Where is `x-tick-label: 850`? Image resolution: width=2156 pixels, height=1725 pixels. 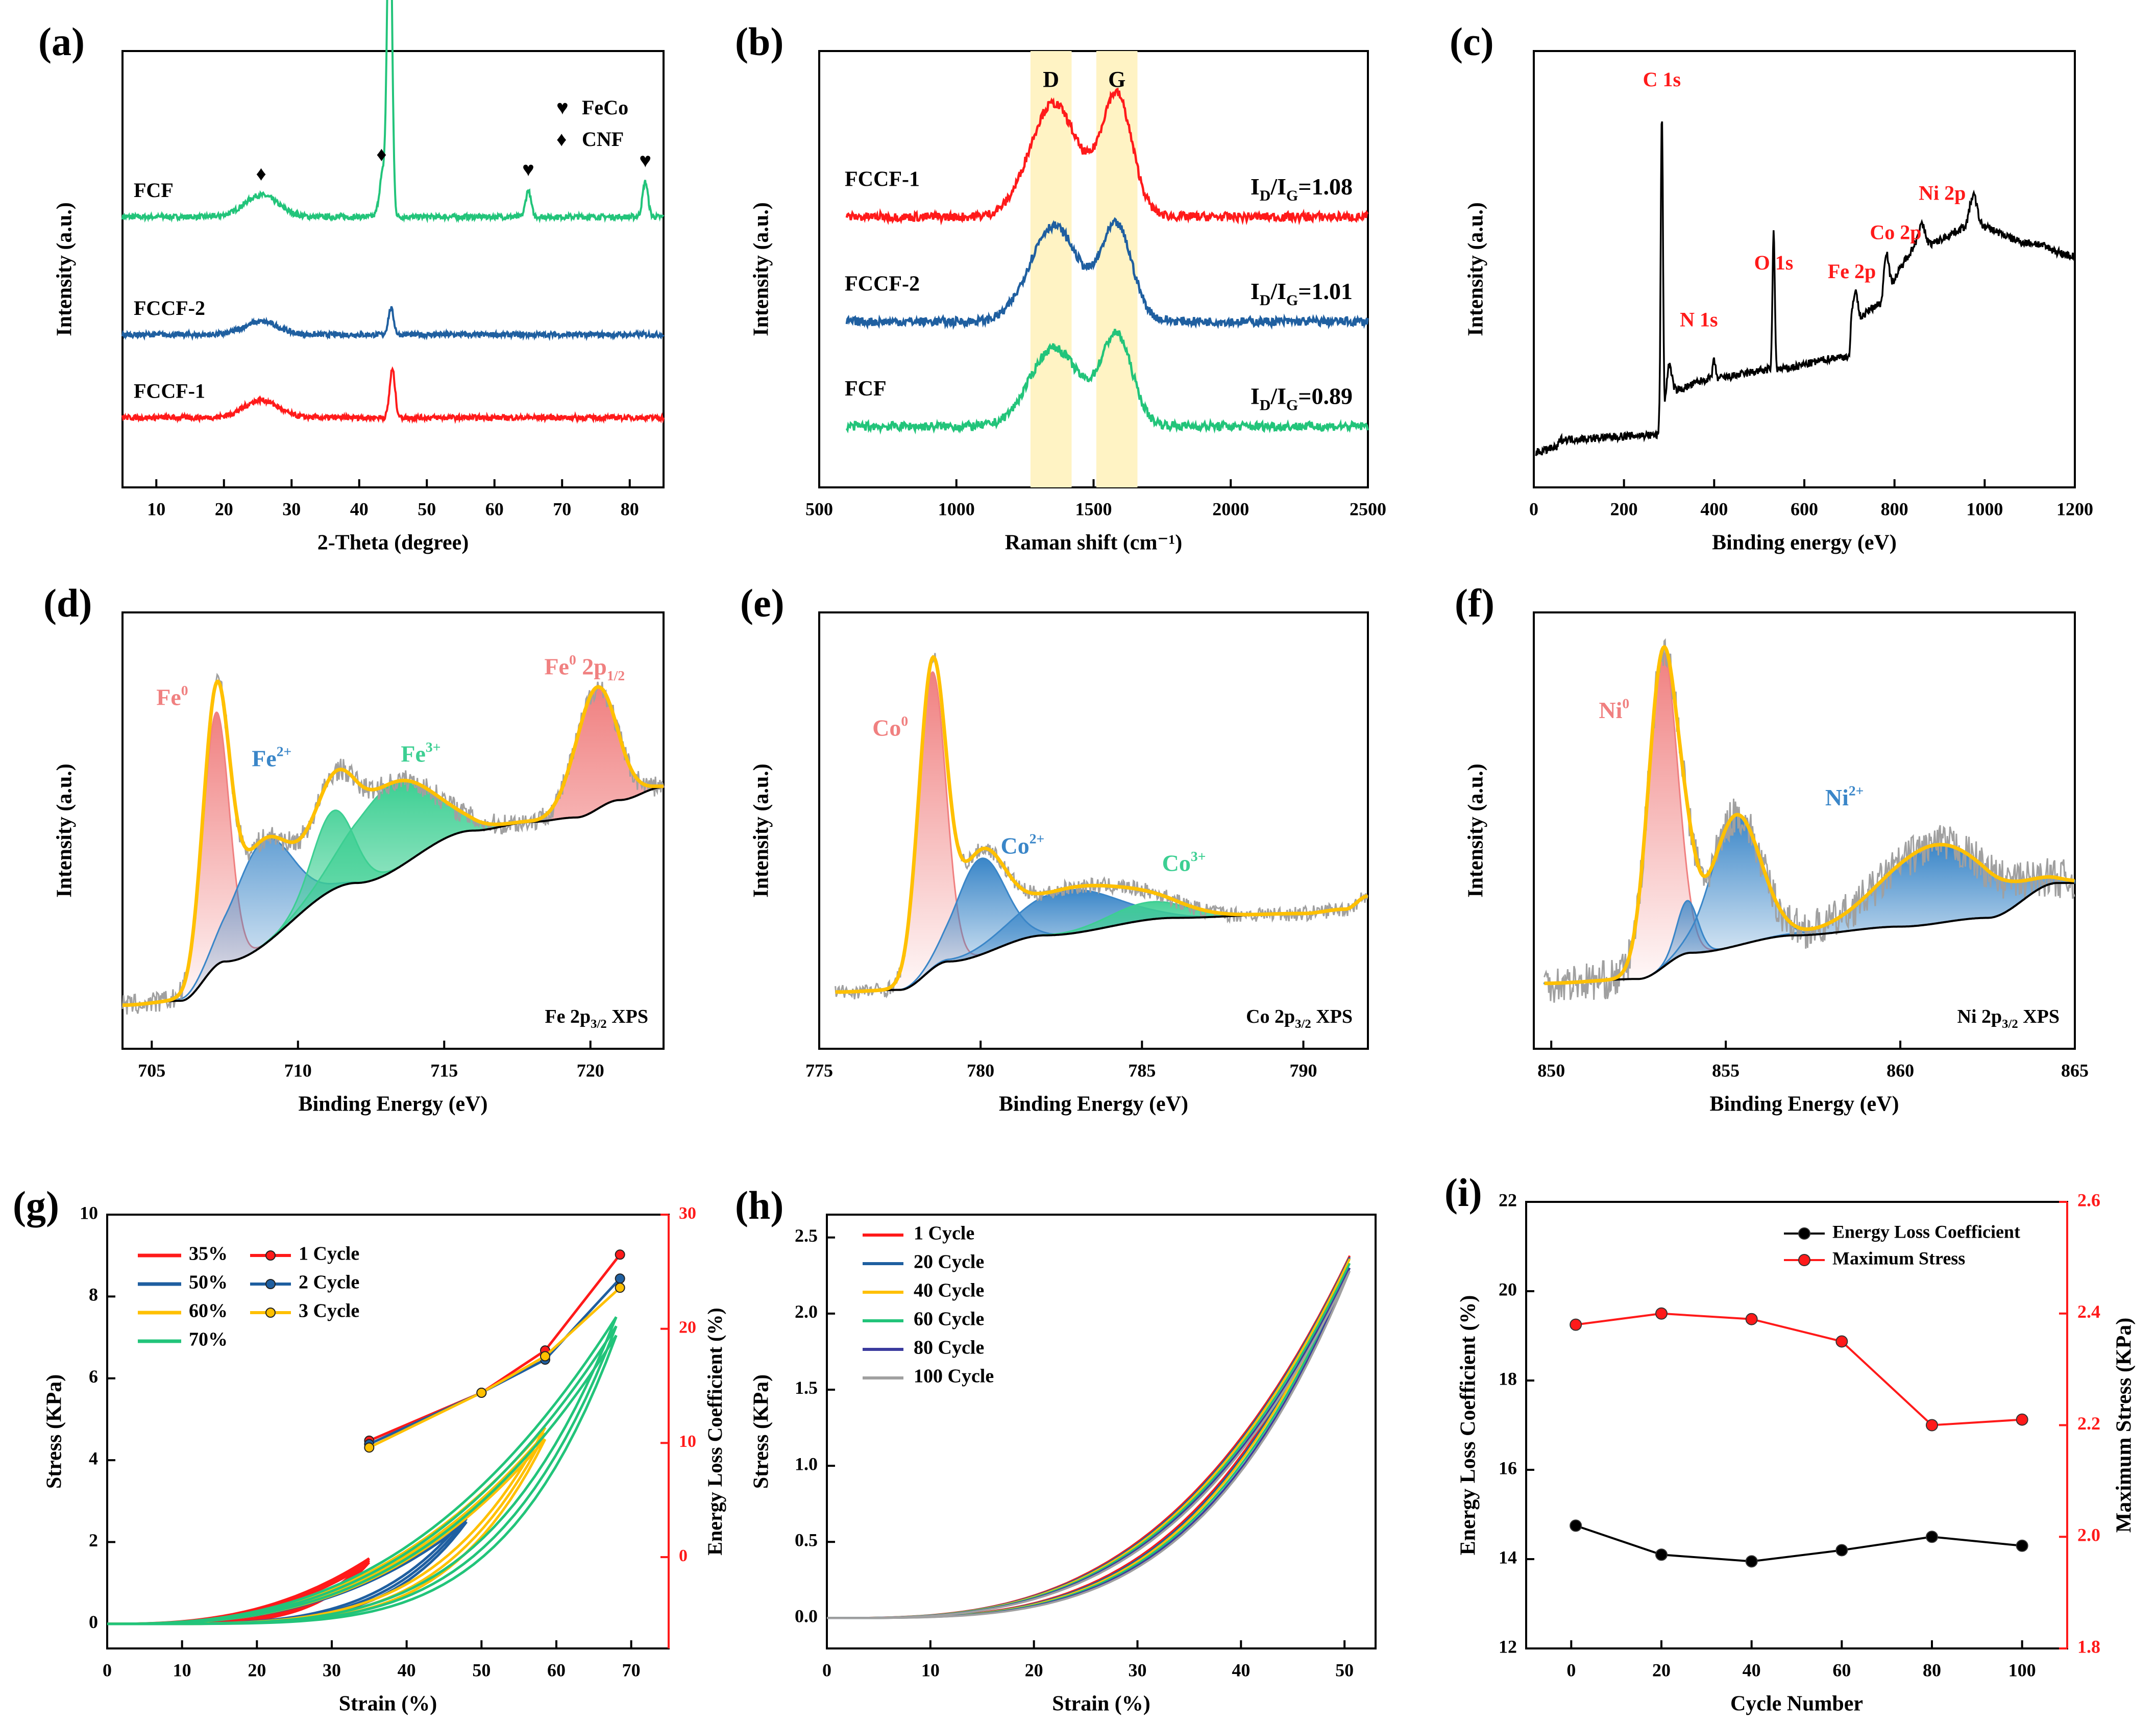
x-tick-label: 850 is located at coordinates (1551, 1070).